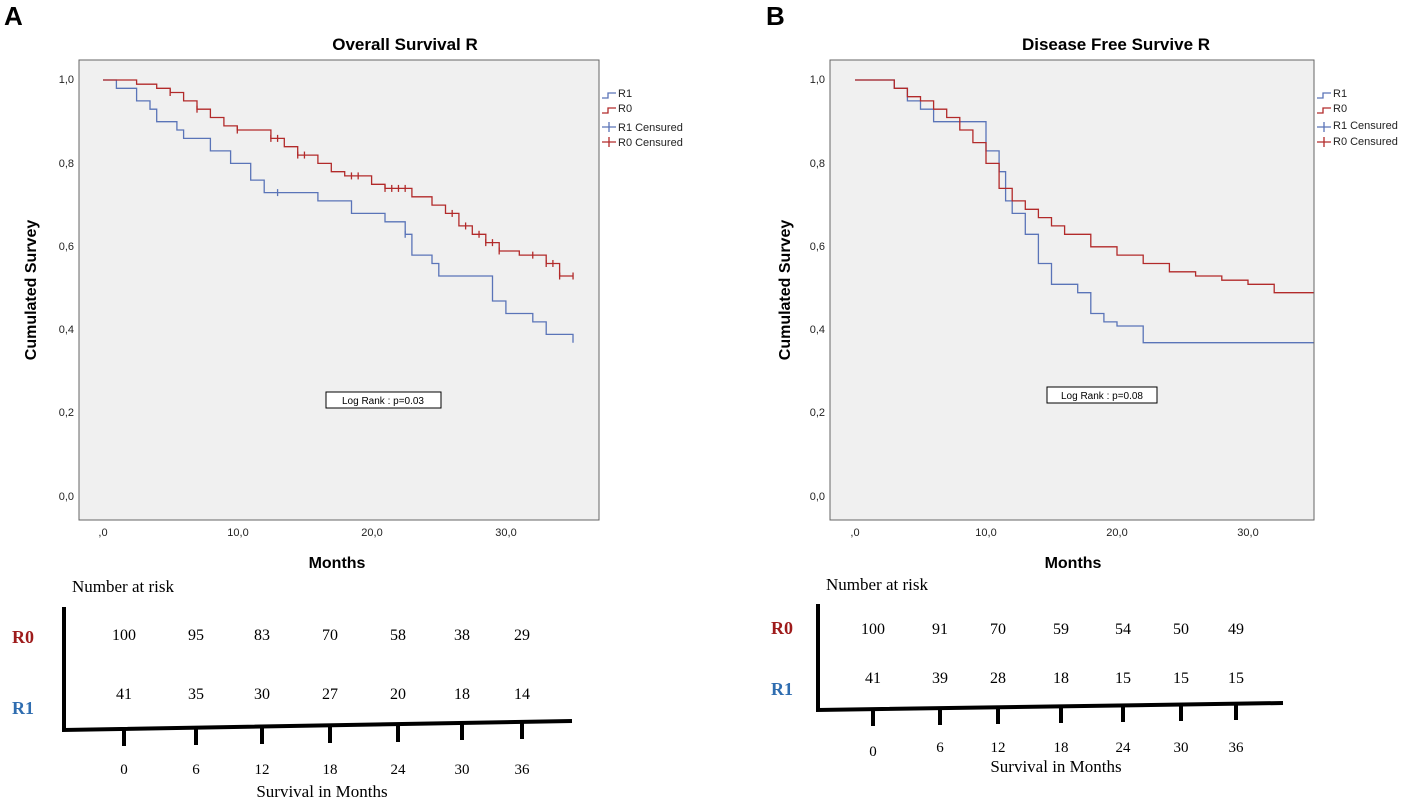 Image resolution: width=1426 pixels, height=803 pixels. Describe the element at coordinates (330, 635) in the screenshot. I see `risk-r0-value: 70` at that location.